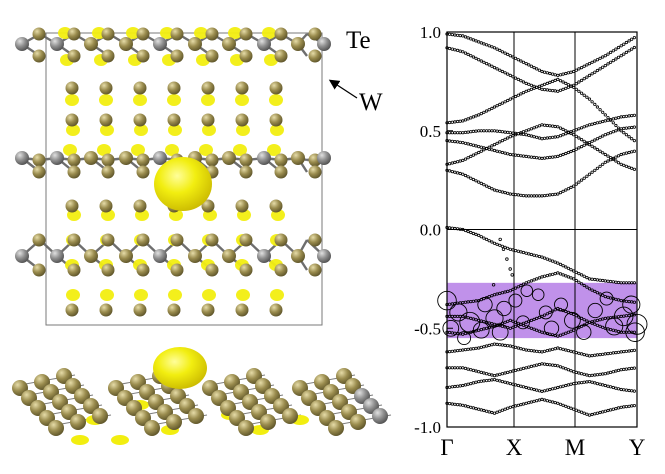  Describe the element at coordinates (22, 44) in the screenshot. I see `tungsten-atom` at that location.